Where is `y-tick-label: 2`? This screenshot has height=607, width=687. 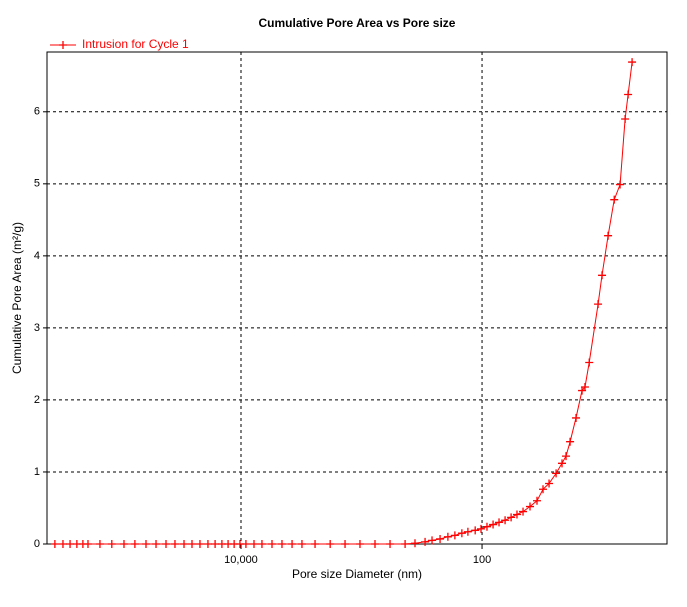 y-tick-label: 2 is located at coordinates (37, 400).